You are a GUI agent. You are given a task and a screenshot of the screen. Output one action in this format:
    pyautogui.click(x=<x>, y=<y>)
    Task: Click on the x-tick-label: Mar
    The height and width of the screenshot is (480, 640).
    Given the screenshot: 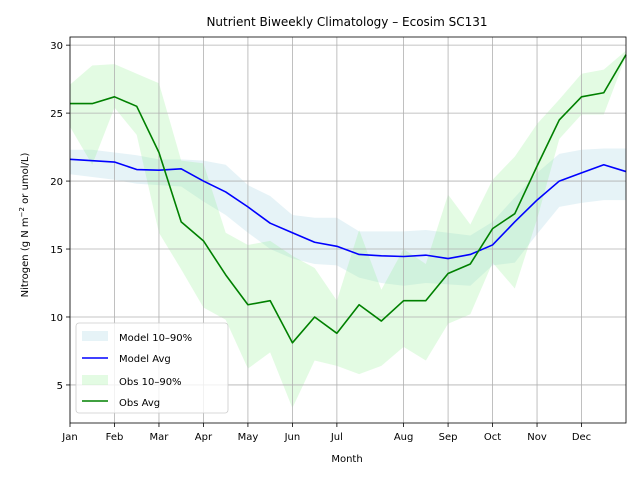 What is the action you would take?
    pyautogui.click(x=160, y=437)
    